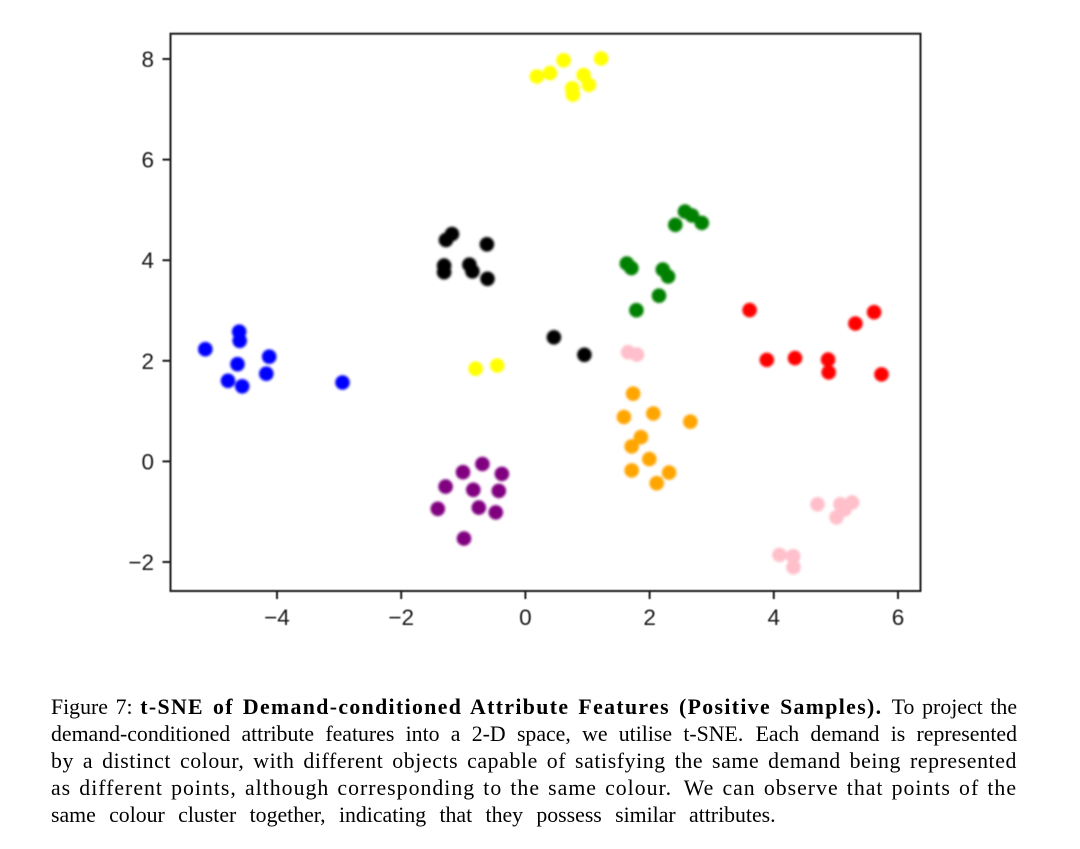 This screenshot has height=849, width=1080. What do you see at coordinates (147, 59) in the screenshot?
I see `svg-text: 8` at bounding box center [147, 59].